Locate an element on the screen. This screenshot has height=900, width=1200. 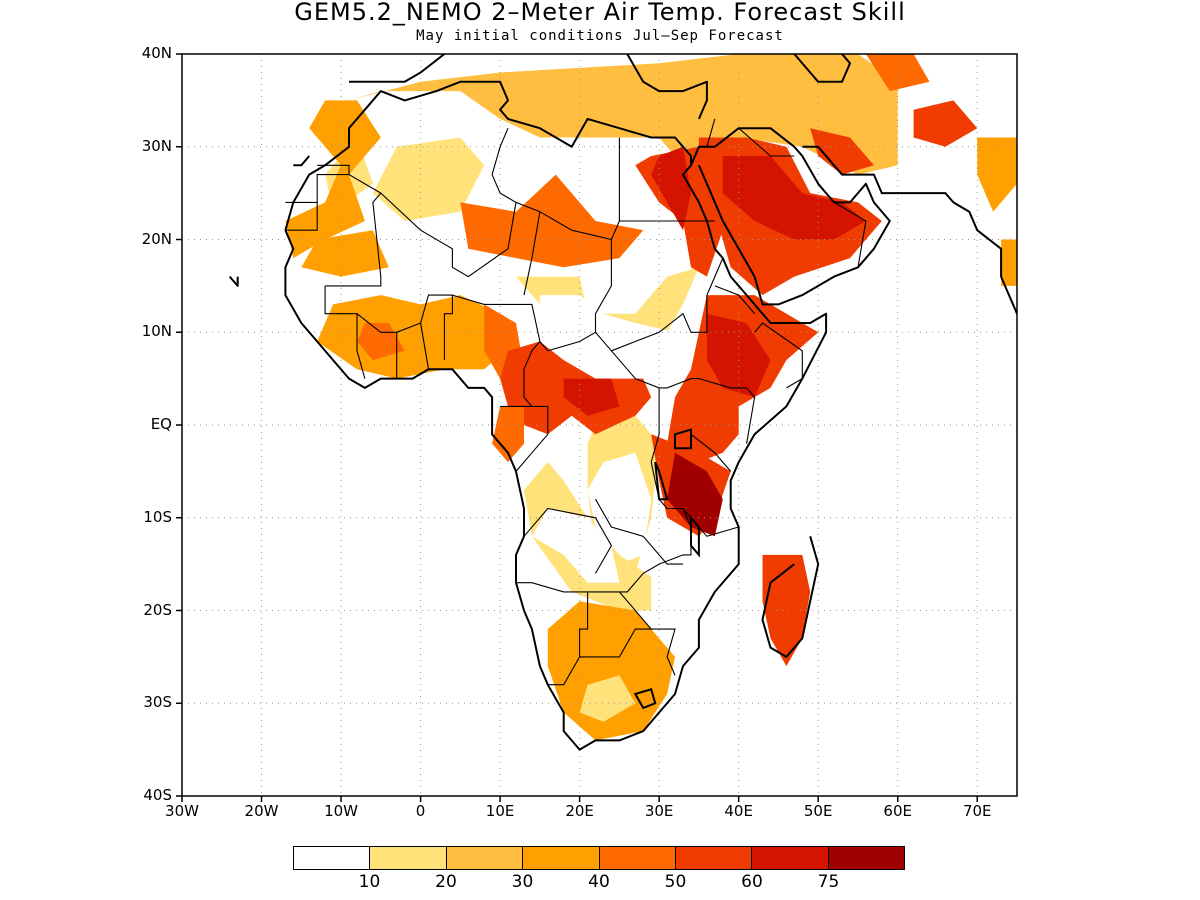
lon-label: 20W is located at coordinates (261, 811).